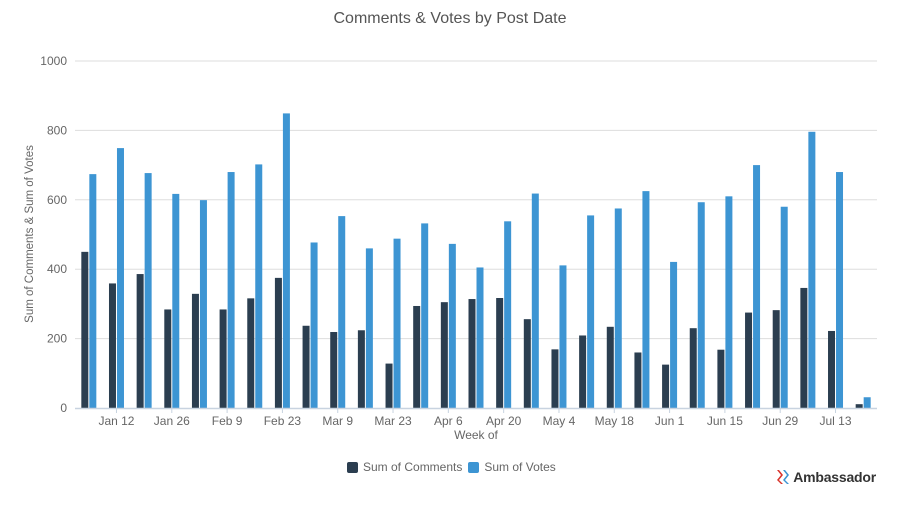 This screenshot has width=900, height=506. What do you see at coordinates (504, 421) in the screenshot?
I see `x-tick-label: Apr 20` at bounding box center [504, 421].